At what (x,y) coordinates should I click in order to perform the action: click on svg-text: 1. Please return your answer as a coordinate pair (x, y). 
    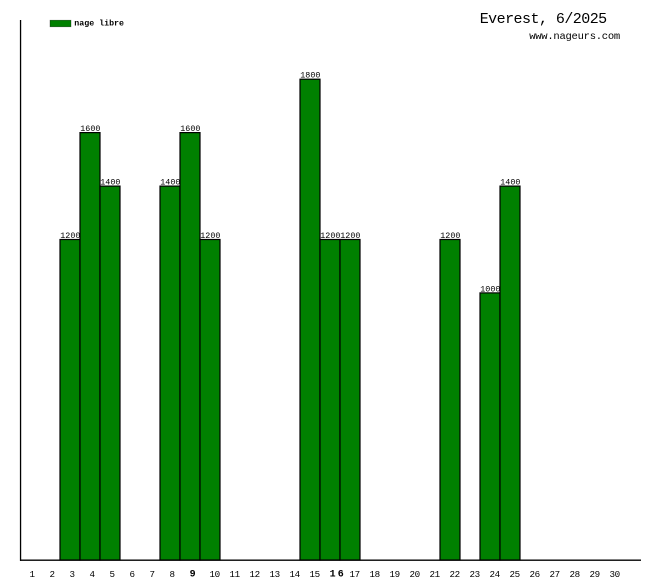
    Looking at the image, I should click on (33, 574).